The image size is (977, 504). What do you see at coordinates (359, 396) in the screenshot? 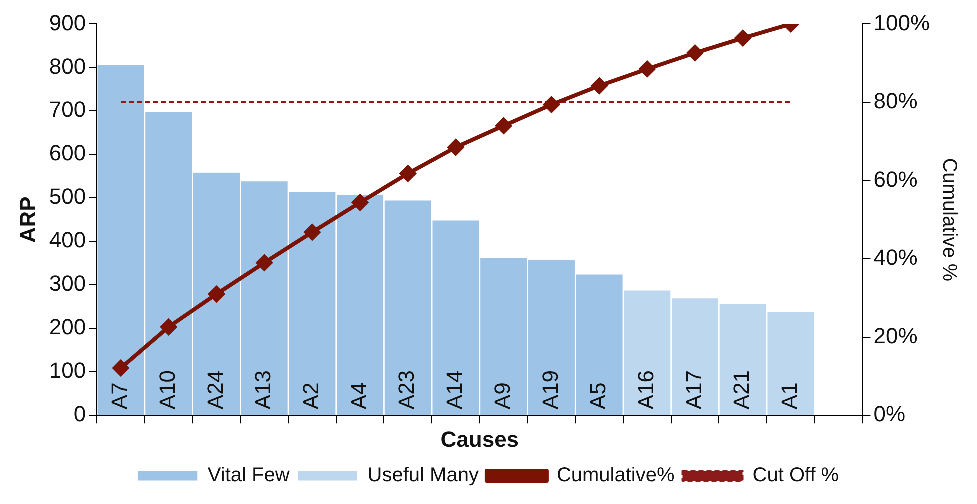
I see `x-tick-label: A4` at bounding box center [359, 396].